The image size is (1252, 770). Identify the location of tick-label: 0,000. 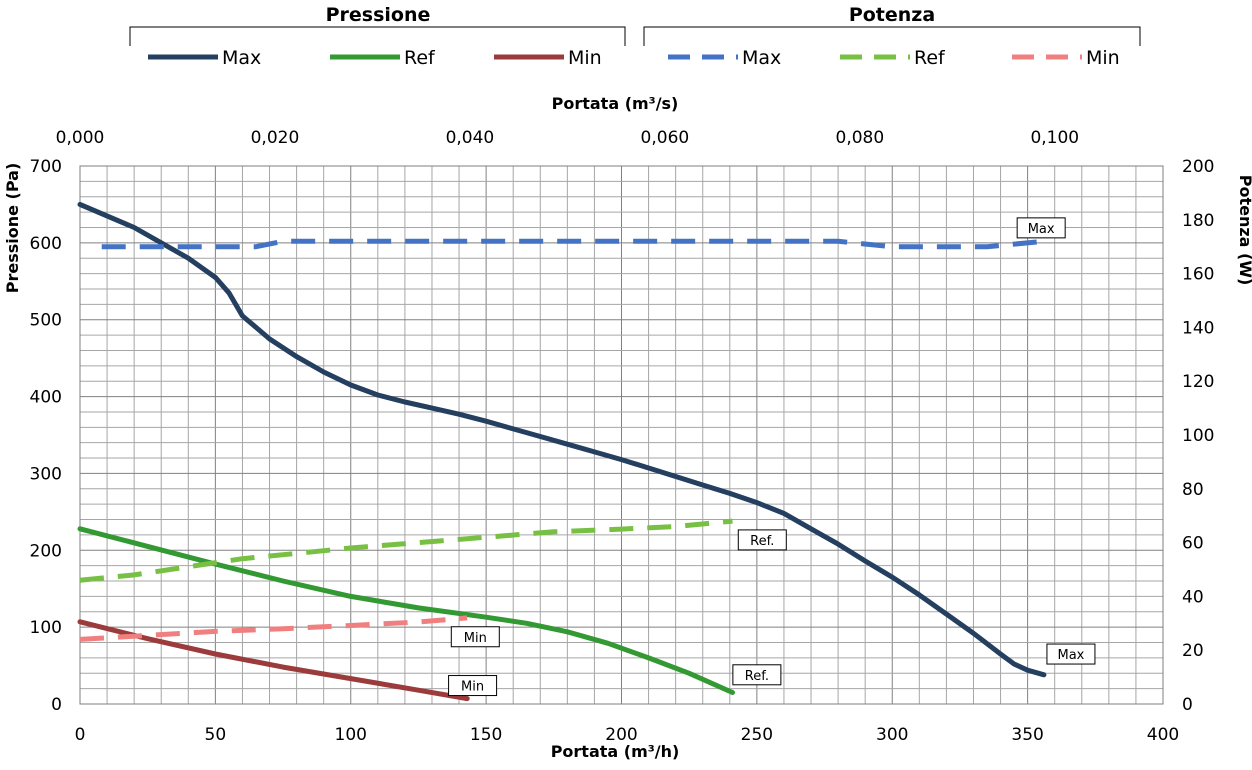
(80, 138).